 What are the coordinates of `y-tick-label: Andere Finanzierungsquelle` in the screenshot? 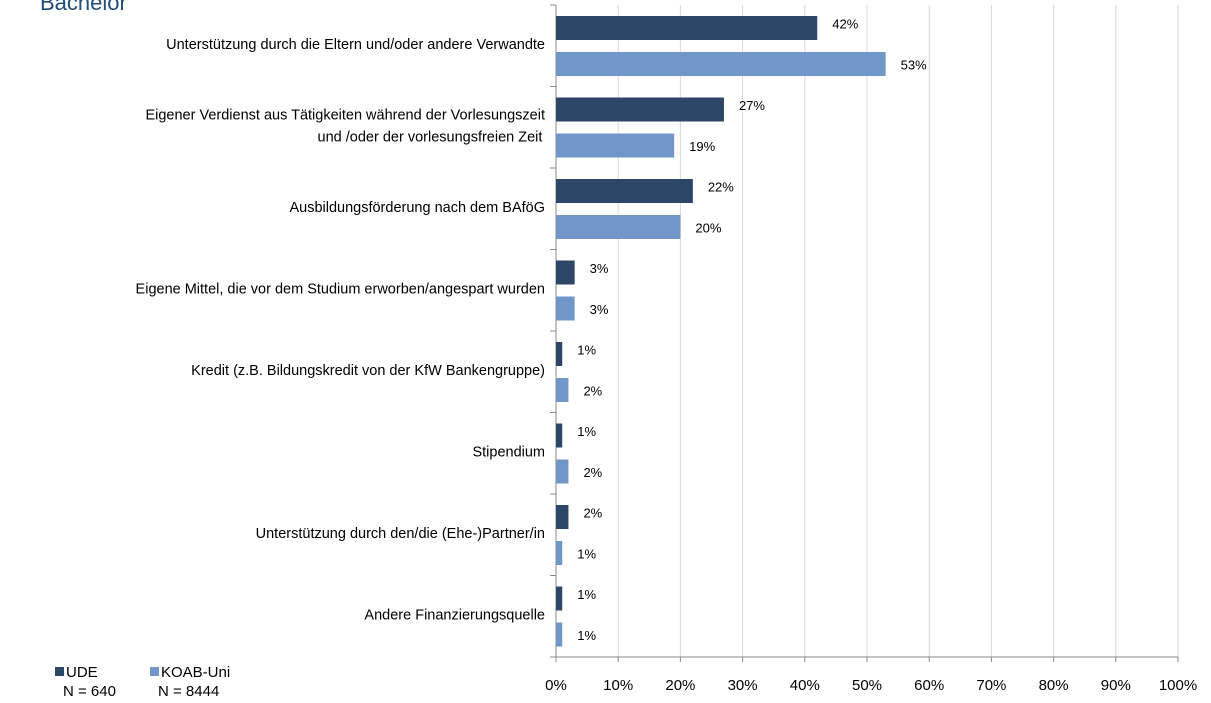 It's located at (454, 615).